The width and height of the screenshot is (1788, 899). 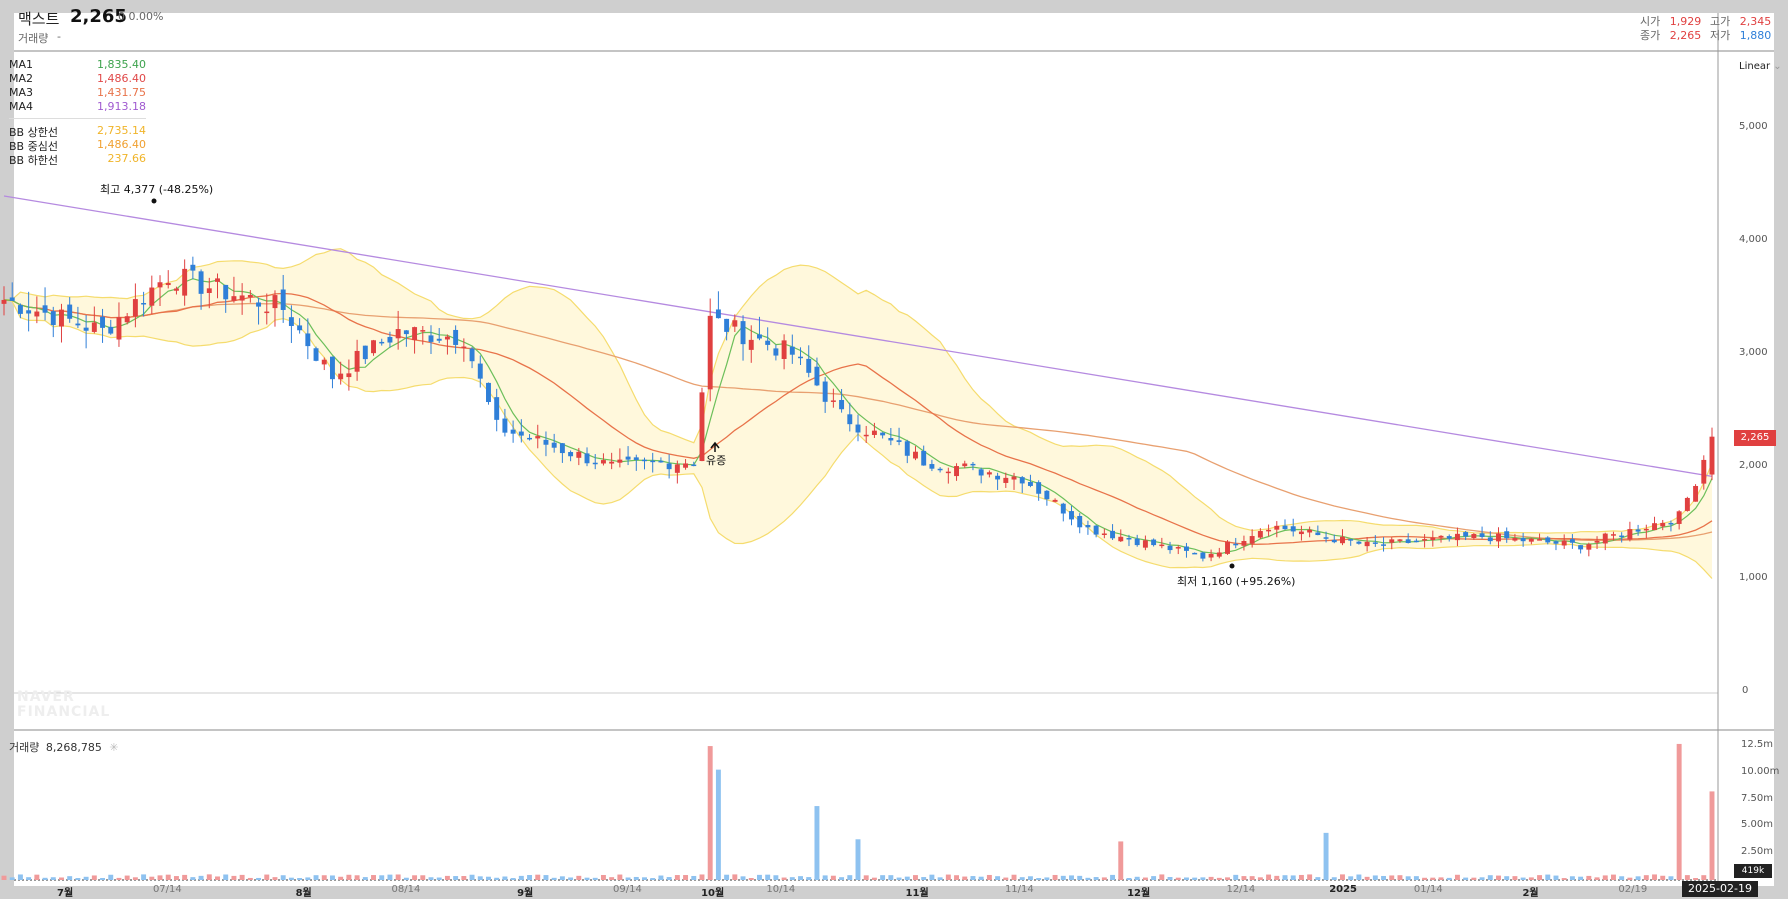 I want to click on time-tick-label: 01/14, so click(x=1428, y=889).